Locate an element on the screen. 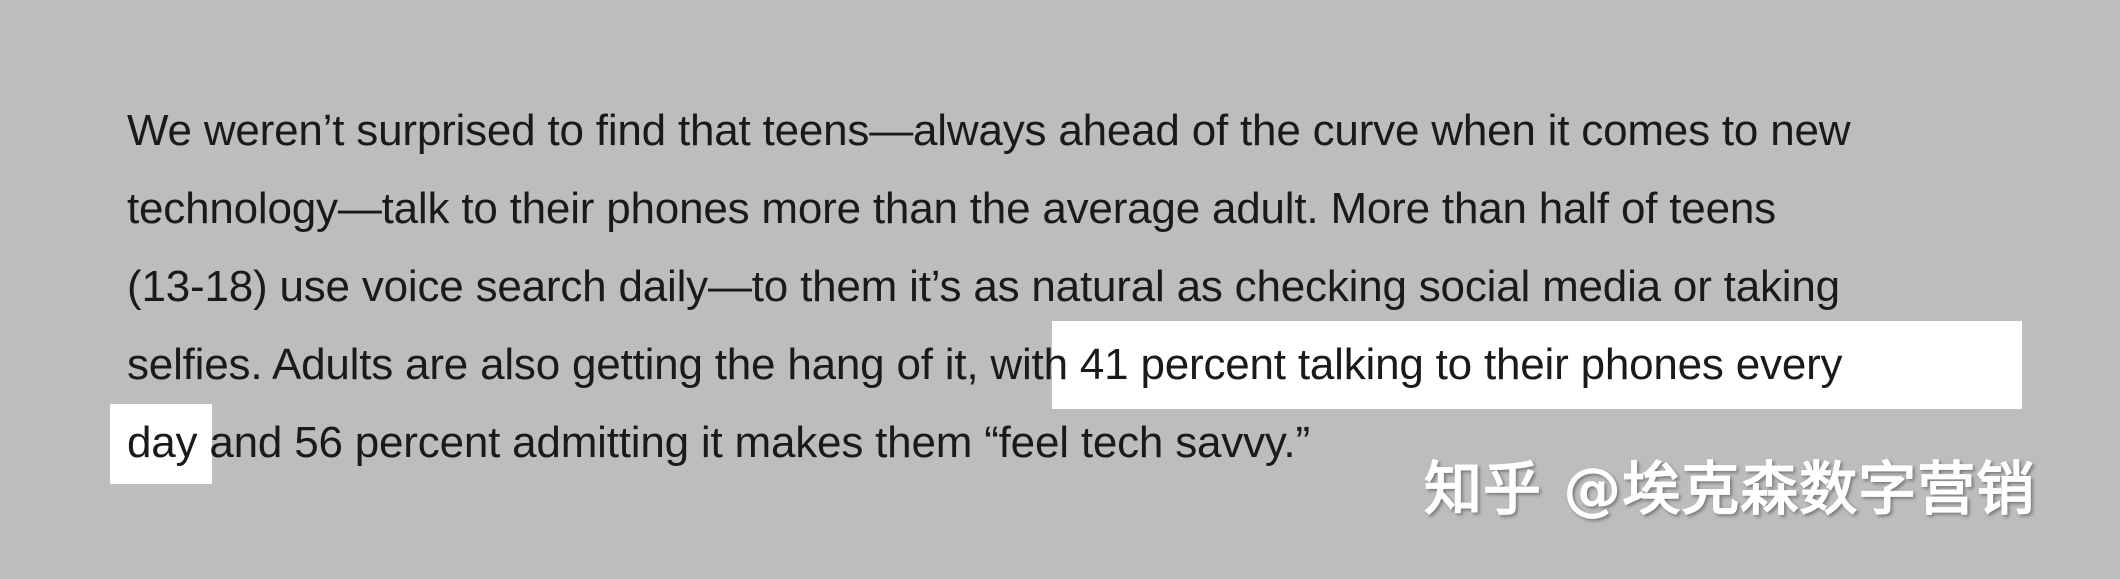 The width and height of the screenshot is (2120, 579). watermark: 知乎 @埃克森数字营销 is located at coordinates (1730, 489).